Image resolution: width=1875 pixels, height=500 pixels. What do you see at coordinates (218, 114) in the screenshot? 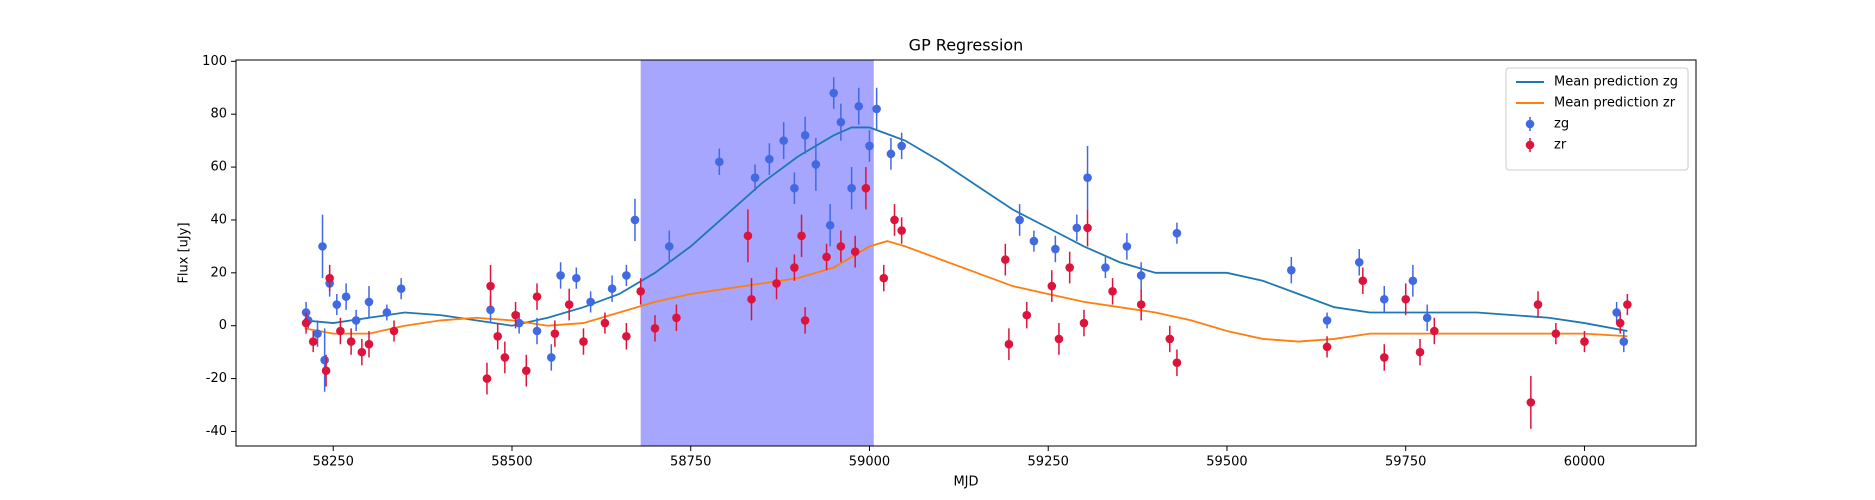
I see `y-tick-label: 80` at bounding box center [218, 114].